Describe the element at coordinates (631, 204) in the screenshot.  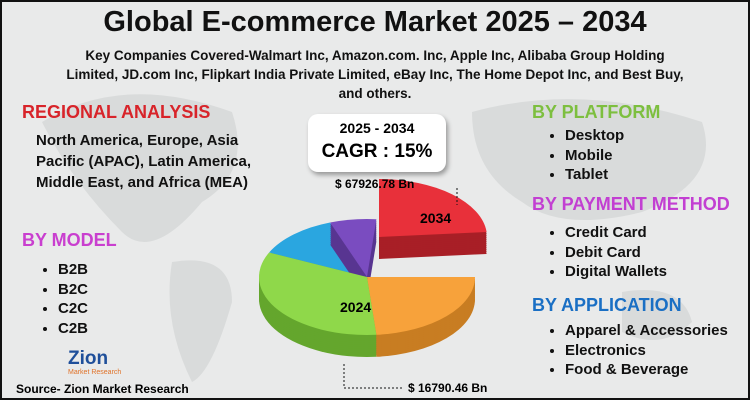
I see `section-heading: BY PAYMENT METHOD` at that location.